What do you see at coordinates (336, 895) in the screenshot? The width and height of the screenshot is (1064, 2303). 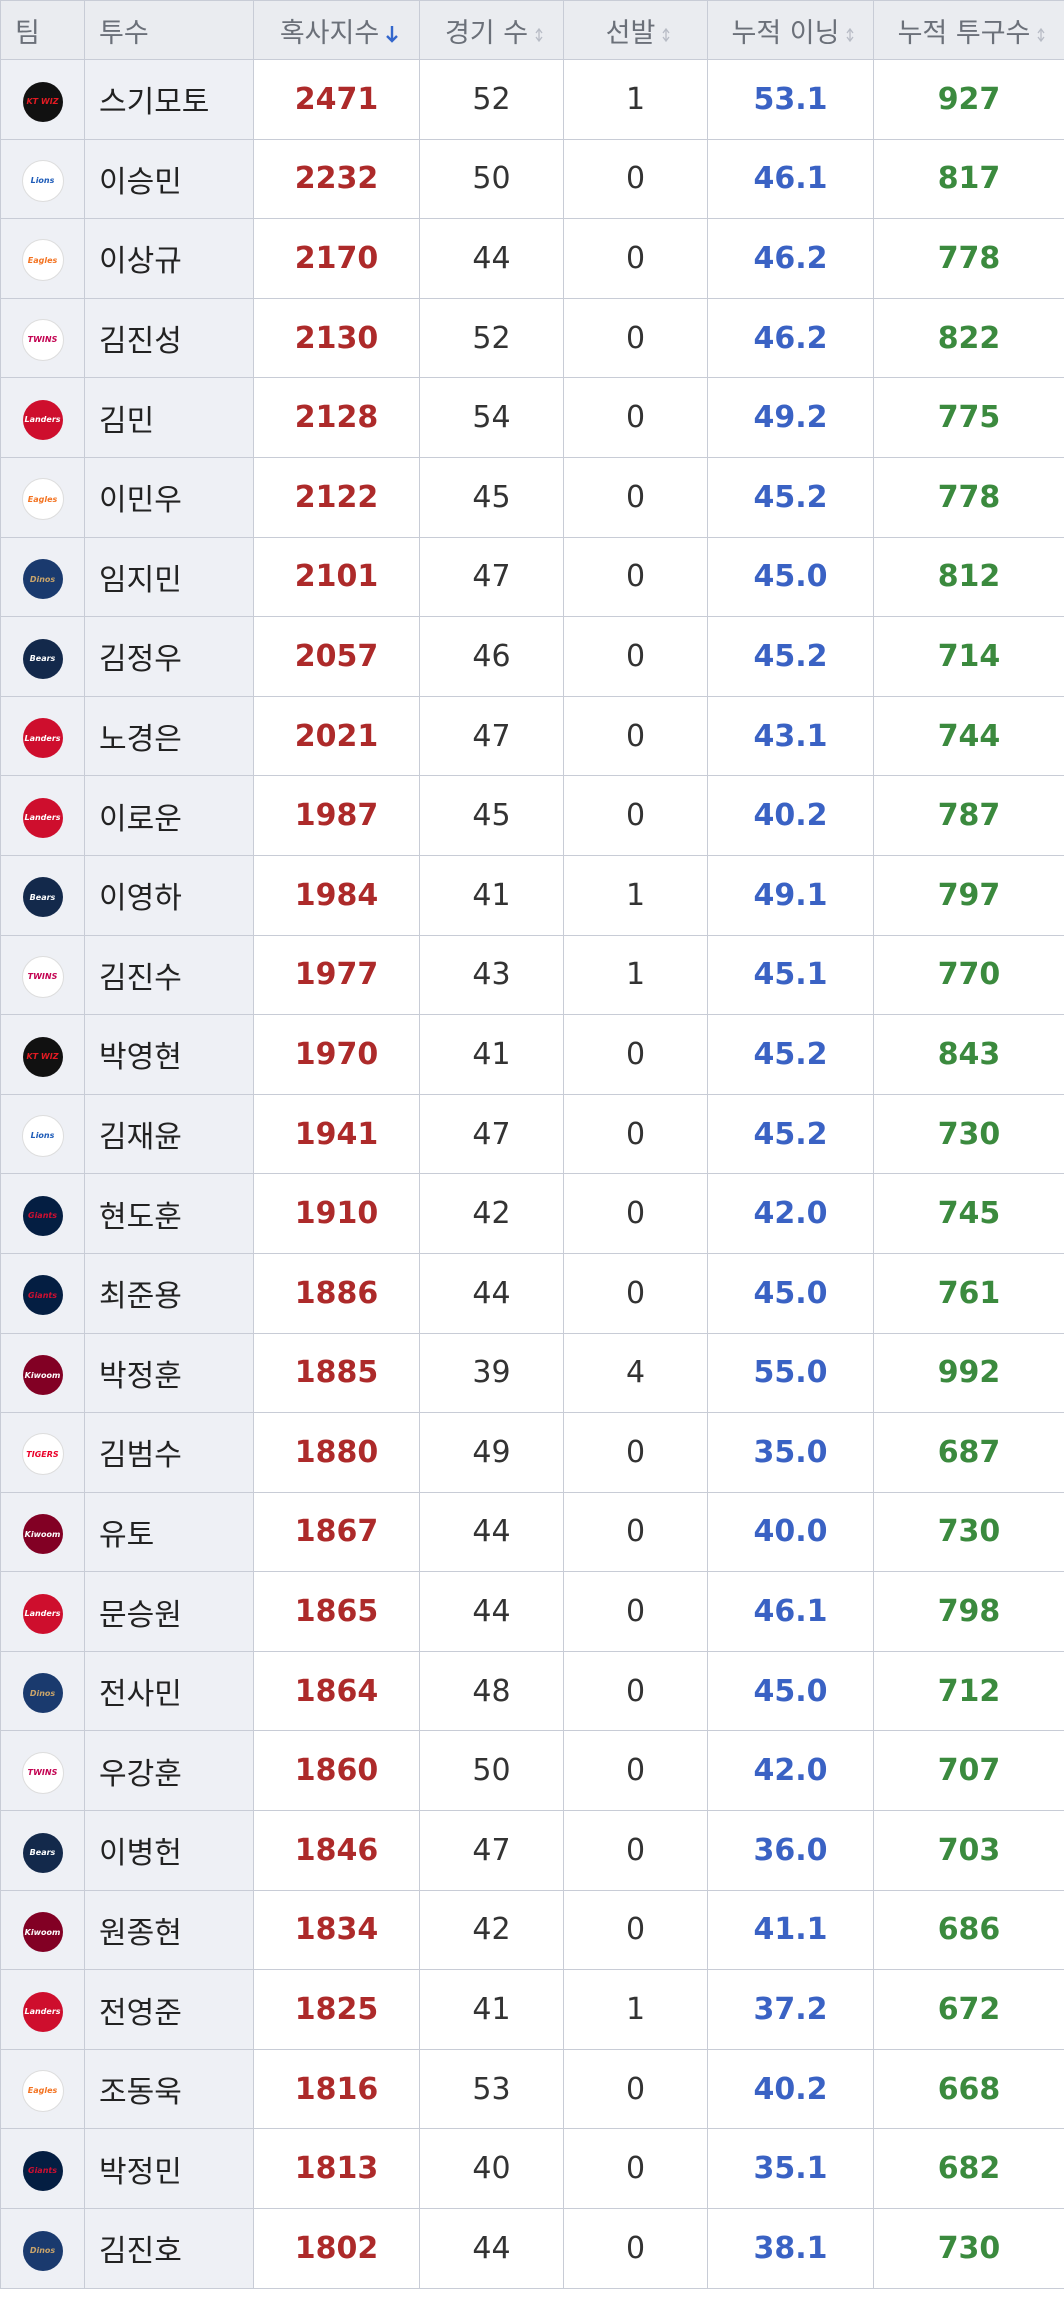 I see `cell: 1984` at bounding box center [336, 895].